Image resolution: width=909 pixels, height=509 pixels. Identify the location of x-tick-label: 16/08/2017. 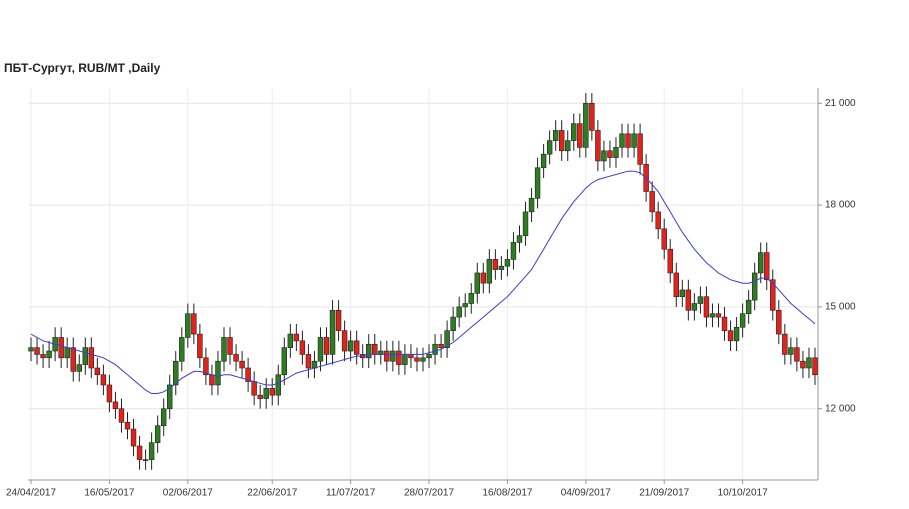
(507, 493).